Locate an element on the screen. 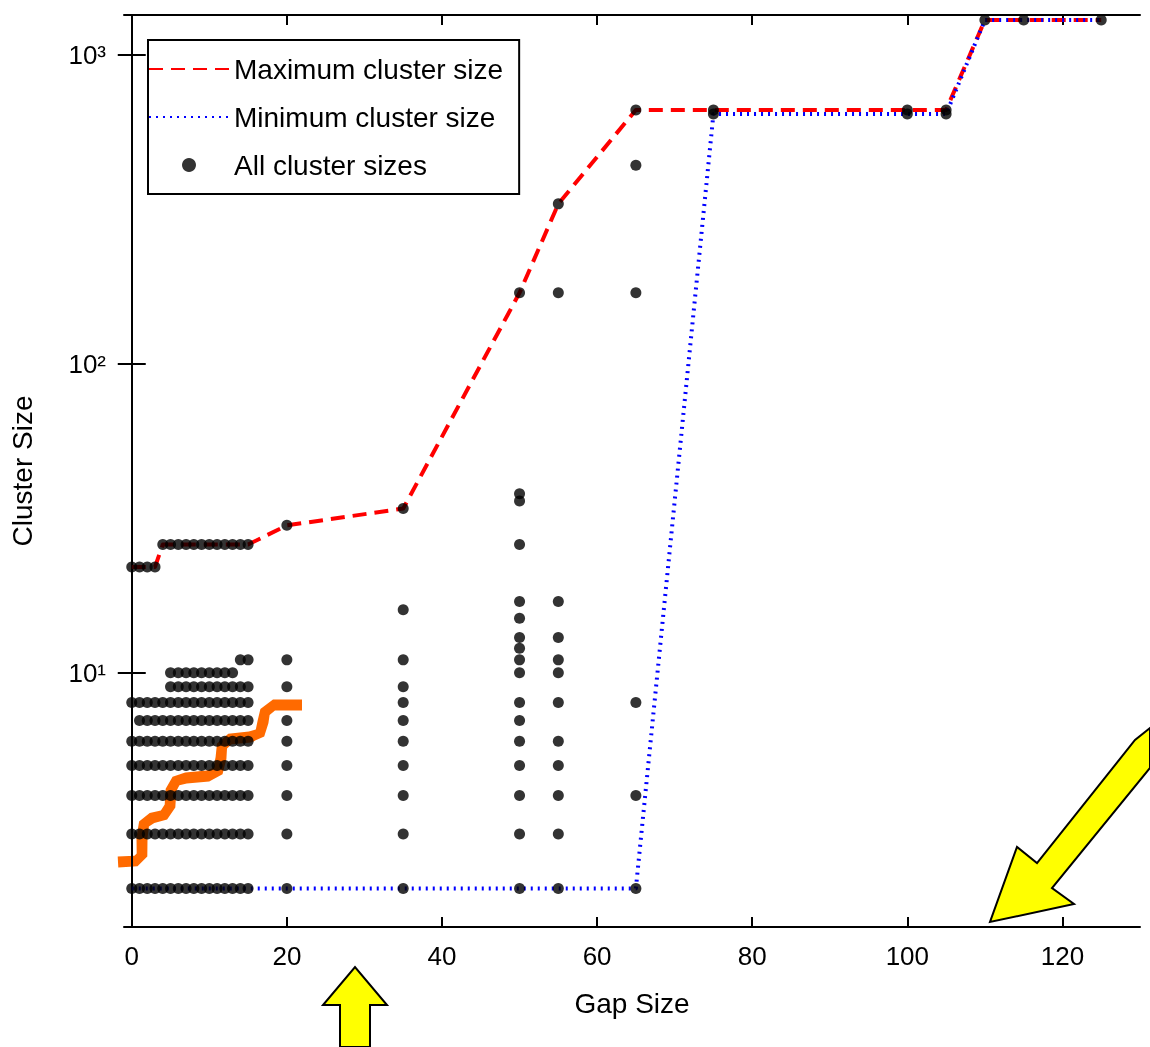 The image size is (1150, 1047). x-tick-label: 100 is located at coordinates (907, 956).